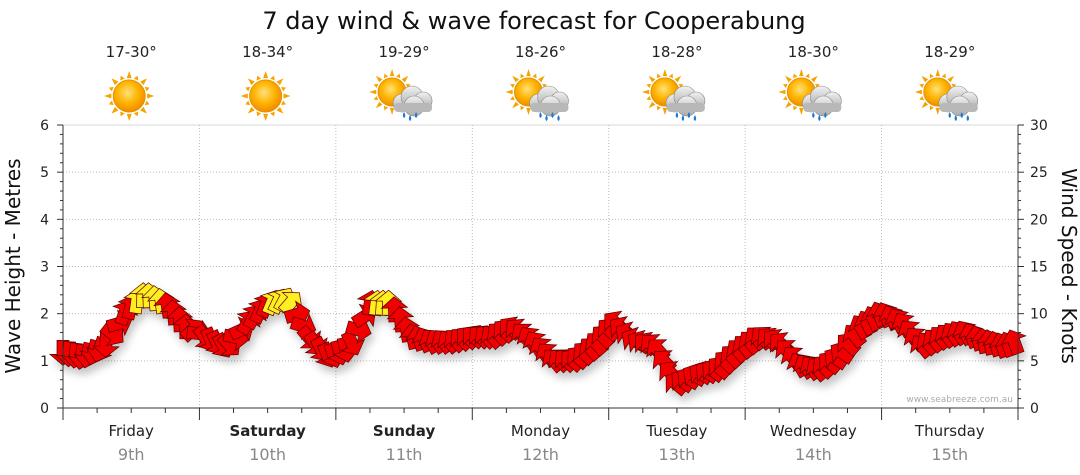 The image size is (1080, 475). Describe the element at coordinates (949, 431) in the screenshot. I see `day-name-label: Thursday` at that location.